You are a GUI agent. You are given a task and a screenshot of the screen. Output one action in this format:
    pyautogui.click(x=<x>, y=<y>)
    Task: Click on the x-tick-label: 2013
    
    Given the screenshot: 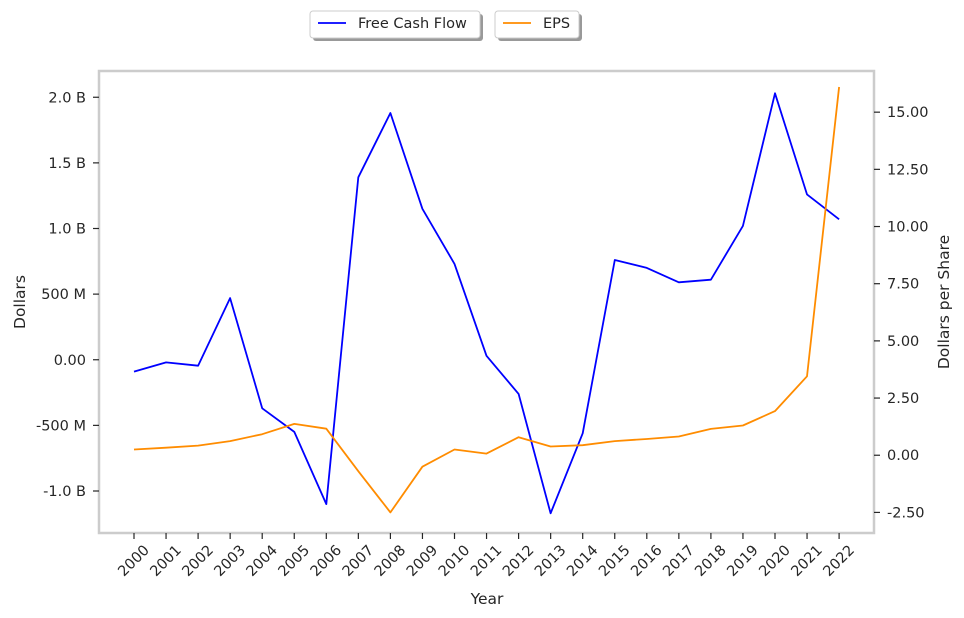 What is the action you would take?
    pyautogui.click(x=550, y=561)
    